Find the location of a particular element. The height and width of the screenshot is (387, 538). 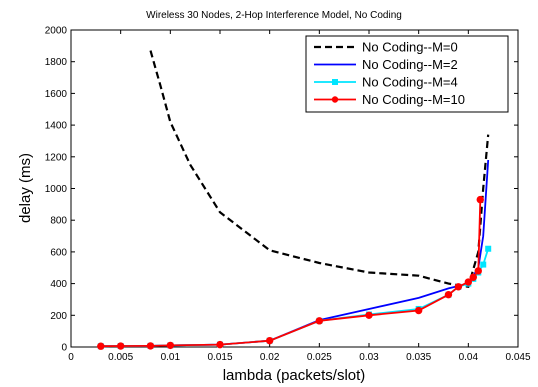

x-tick-label: 0.03 is located at coordinates (369, 357).